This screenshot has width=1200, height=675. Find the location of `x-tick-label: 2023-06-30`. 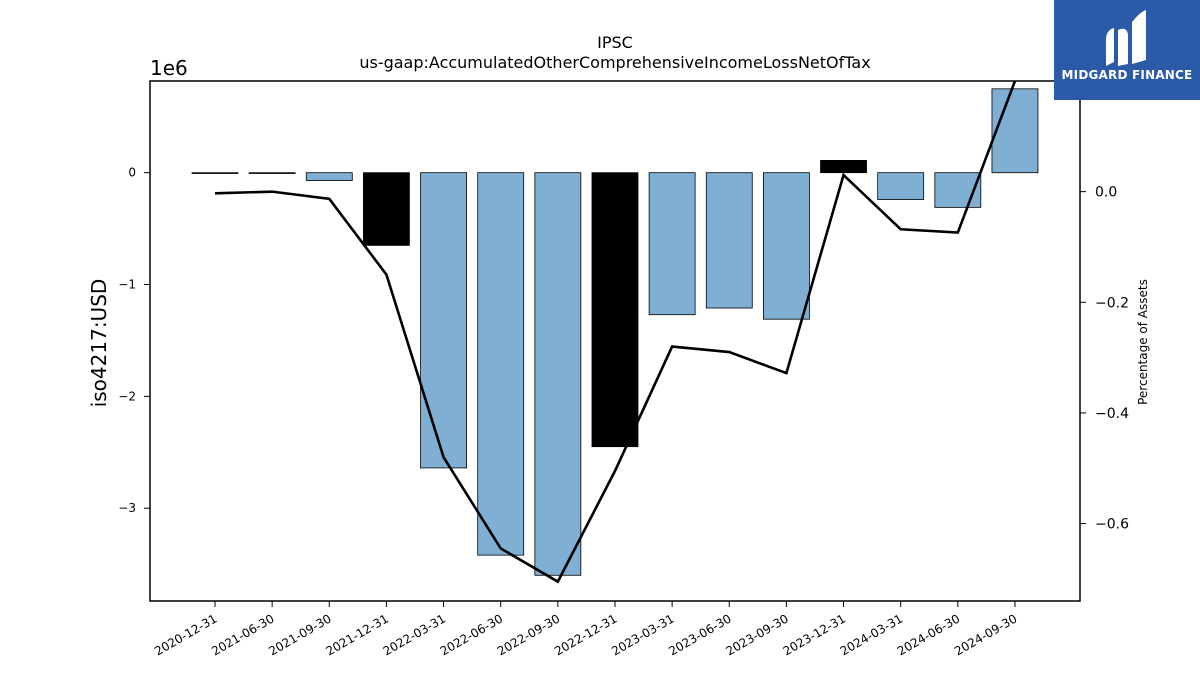

x-tick-label: 2023-06-30 is located at coordinates (699, 634).